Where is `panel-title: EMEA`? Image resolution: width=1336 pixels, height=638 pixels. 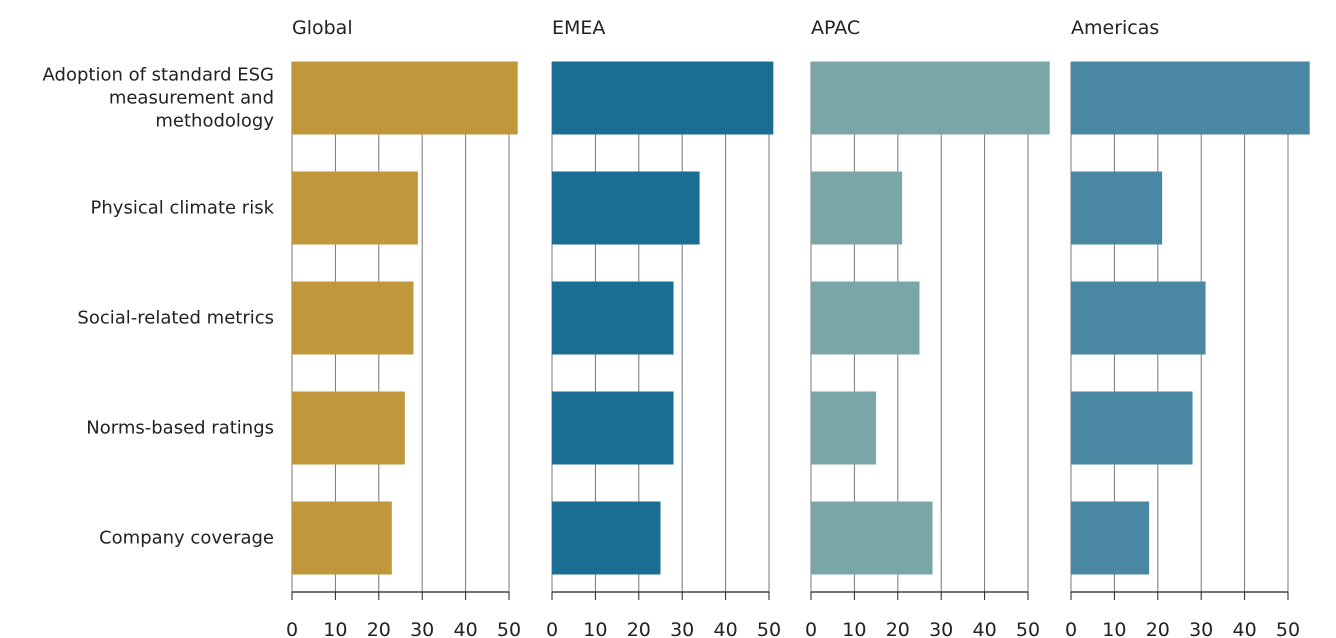
panel-title: EMEA is located at coordinates (578, 28).